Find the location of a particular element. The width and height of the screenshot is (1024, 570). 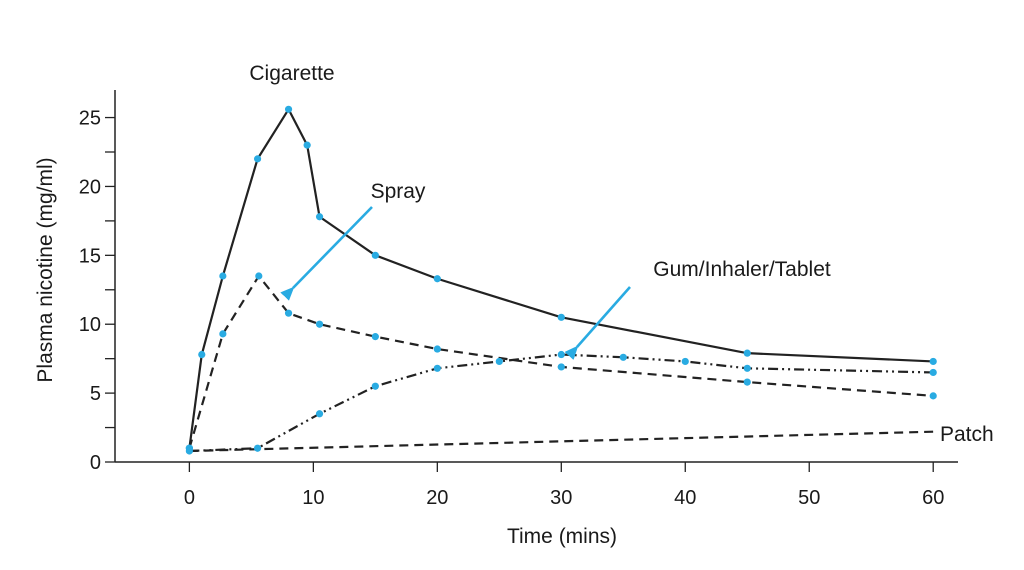

x-tick-label: 20 is located at coordinates (437, 498).